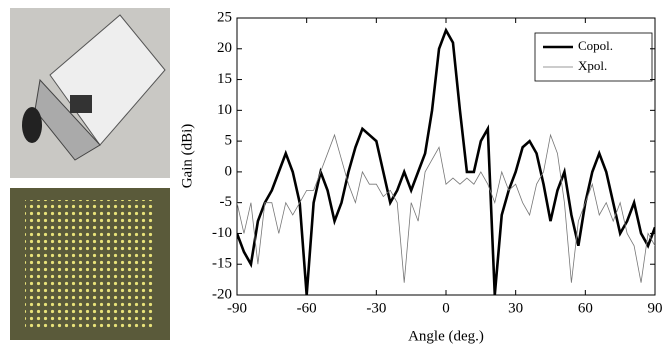 This screenshot has height=352, width=665. Describe the element at coordinates (187, 156) in the screenshot. I see `y-axis-label: Gain (dBi)` at that location.